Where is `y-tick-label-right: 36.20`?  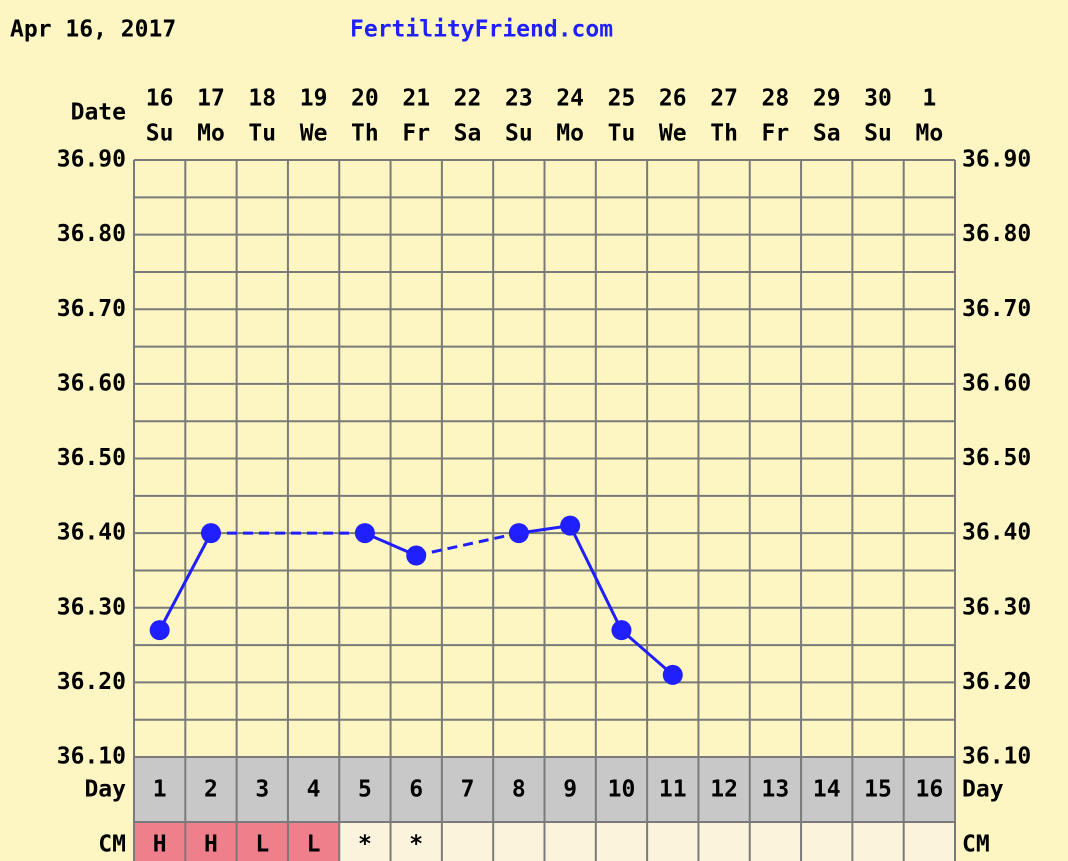
y-tick-label-right: 36.20 is located at coordinates (996, 682).